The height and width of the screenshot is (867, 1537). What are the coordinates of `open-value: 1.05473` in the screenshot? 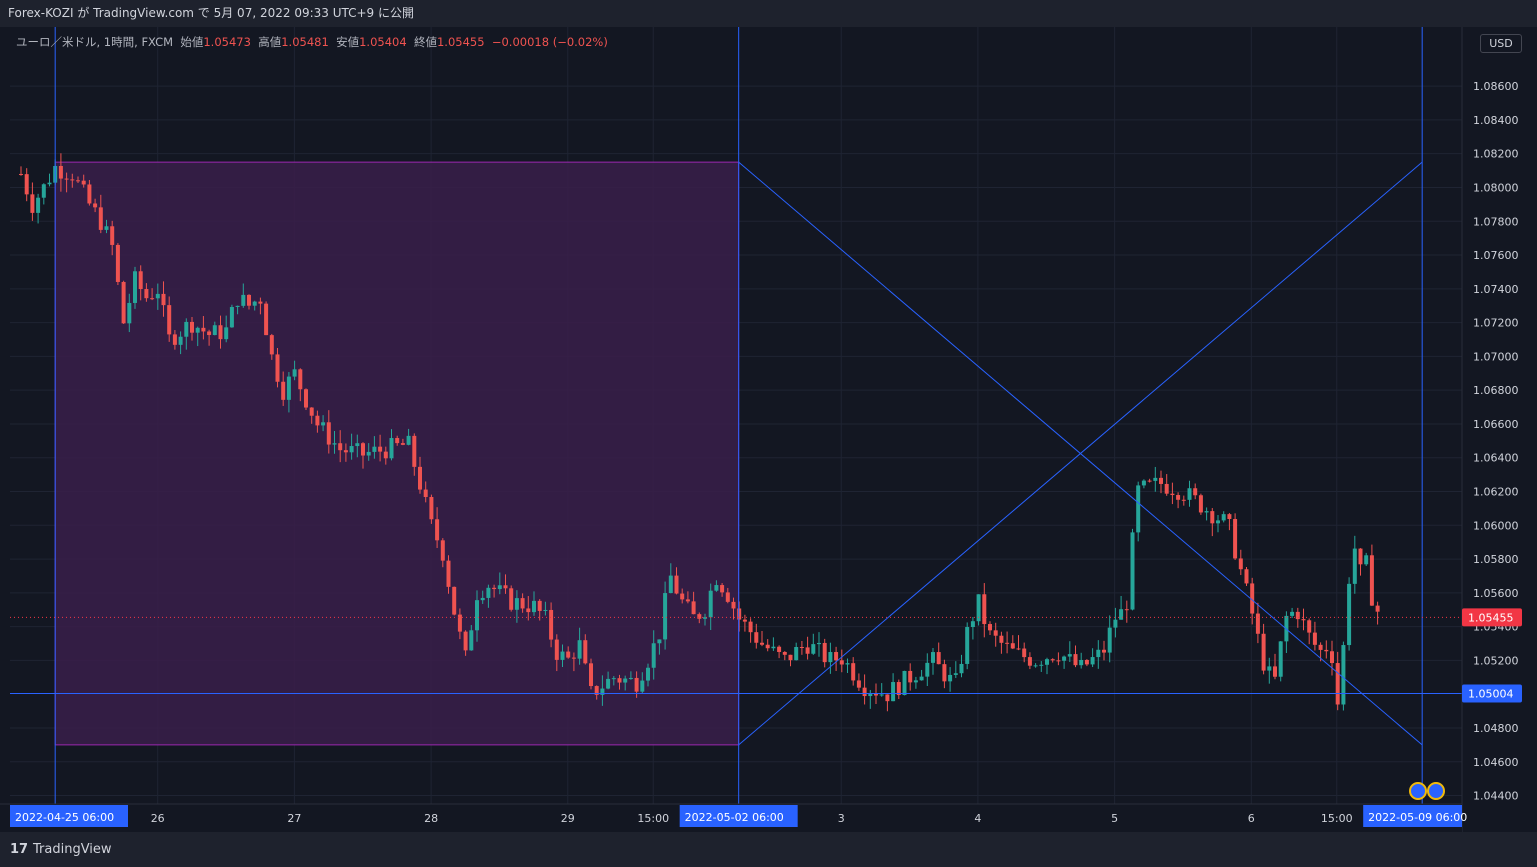 It's located at (227, 42).